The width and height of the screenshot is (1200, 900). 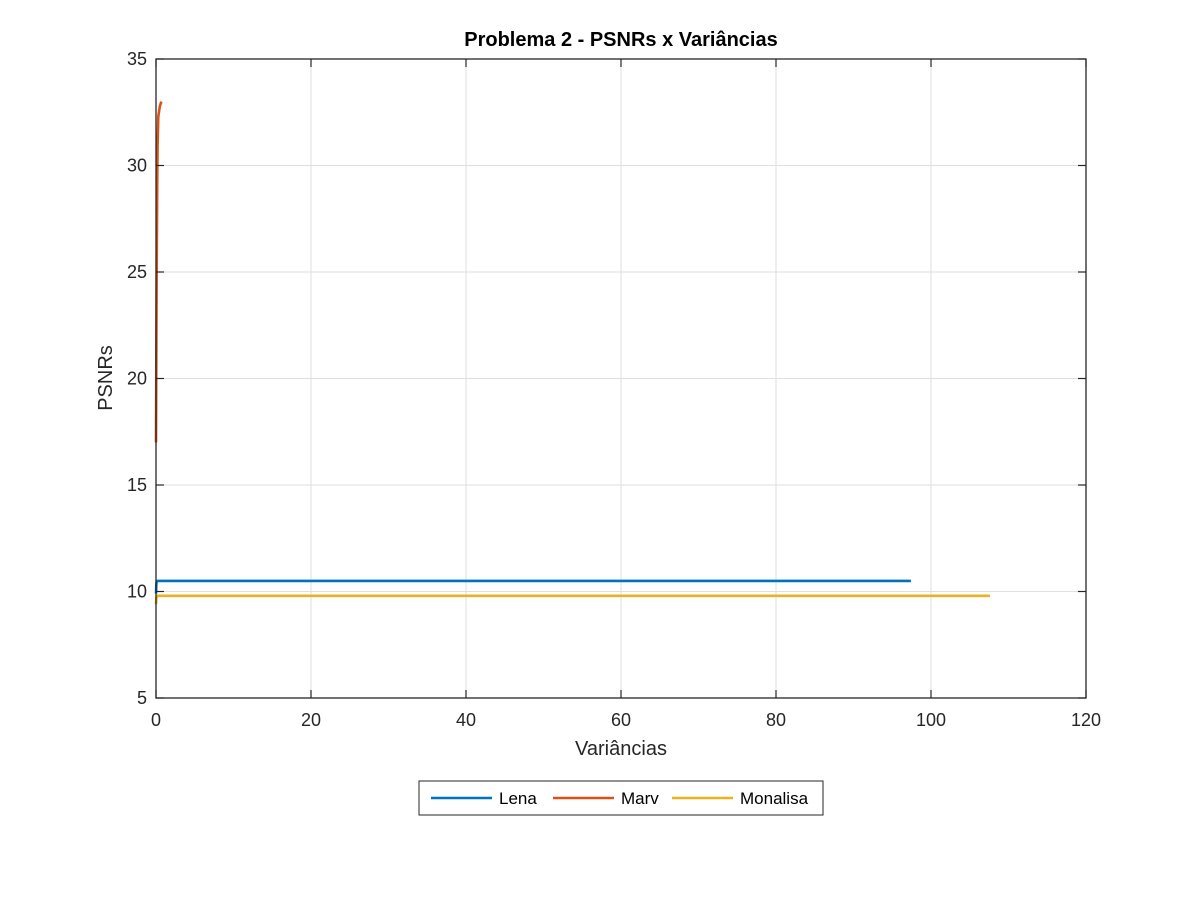 What do you see at coordinates (466, 720) in the screenshot?
I see `x-tick-label: 40` at bounding box center [466, 720].